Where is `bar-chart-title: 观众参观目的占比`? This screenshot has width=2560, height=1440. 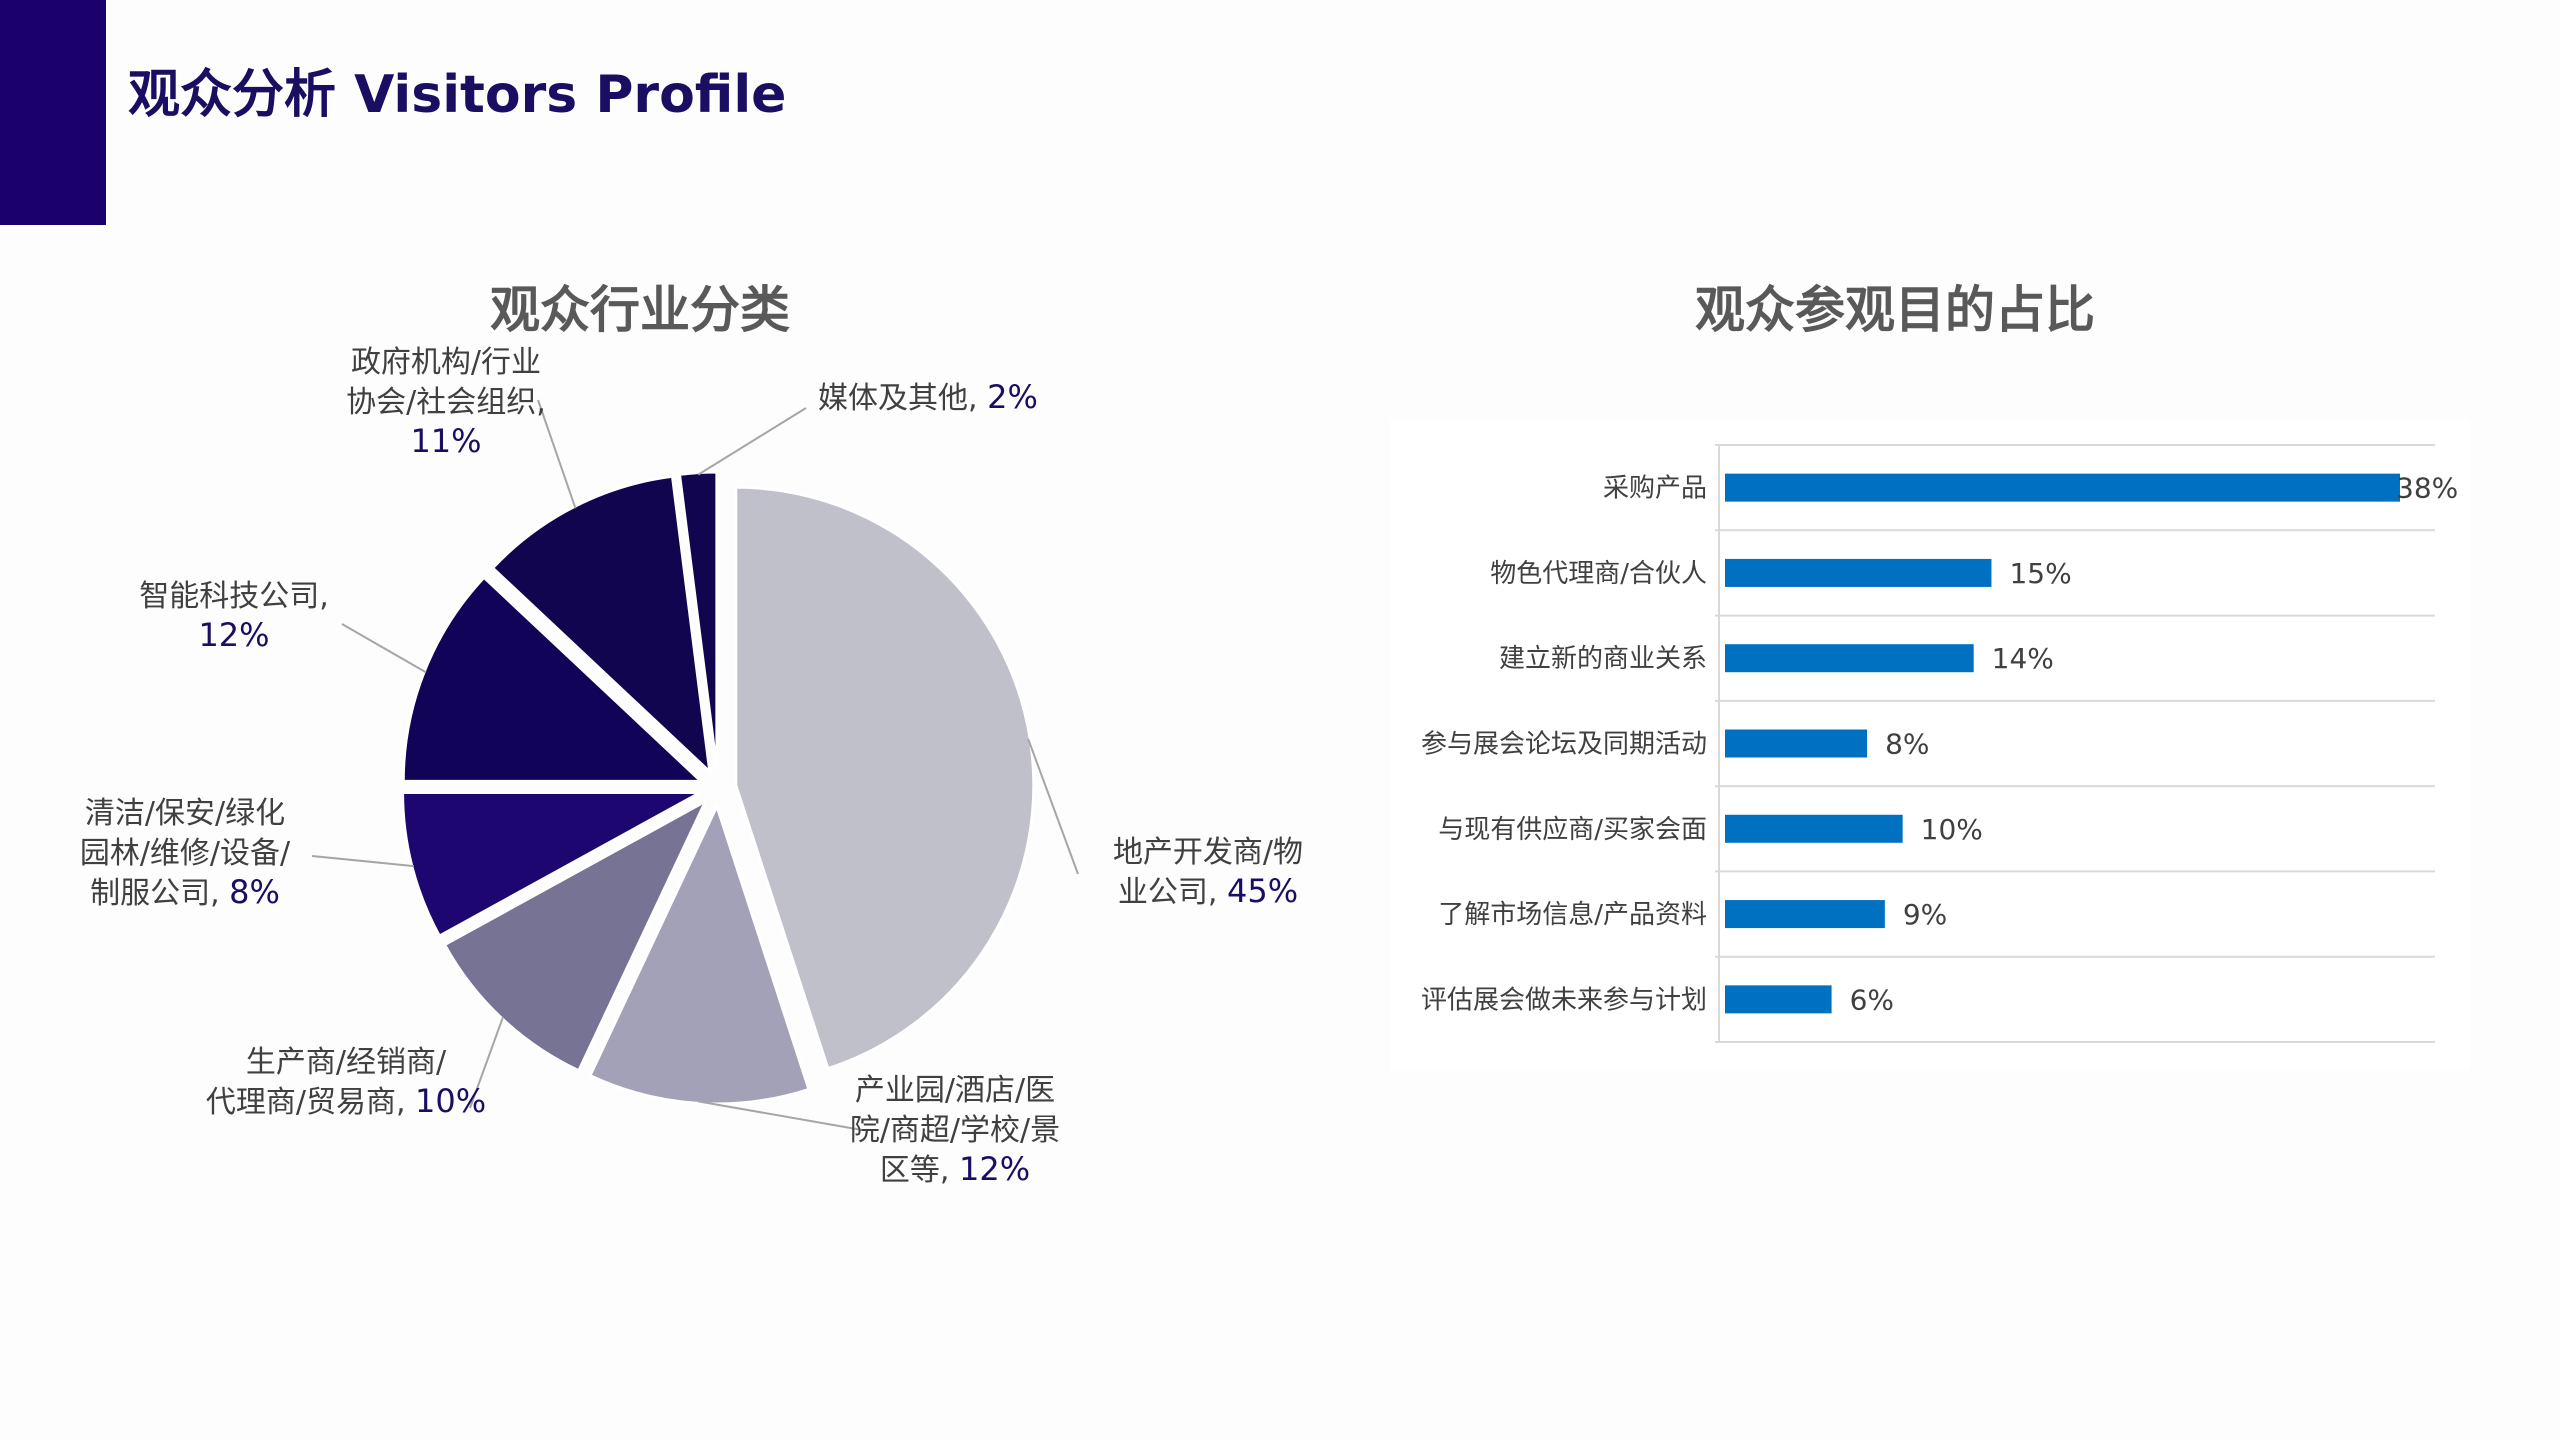
bar-chart-title: 观众参观目的占比 is located at coordinates (1895, 310).